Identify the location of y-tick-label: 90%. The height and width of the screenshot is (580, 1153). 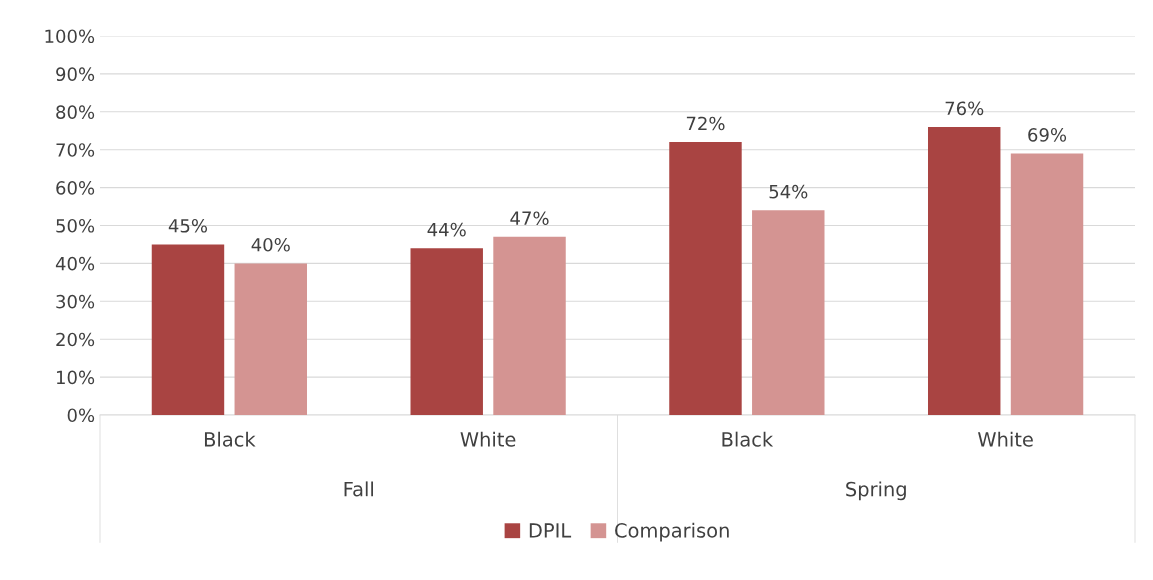
(75, 74).